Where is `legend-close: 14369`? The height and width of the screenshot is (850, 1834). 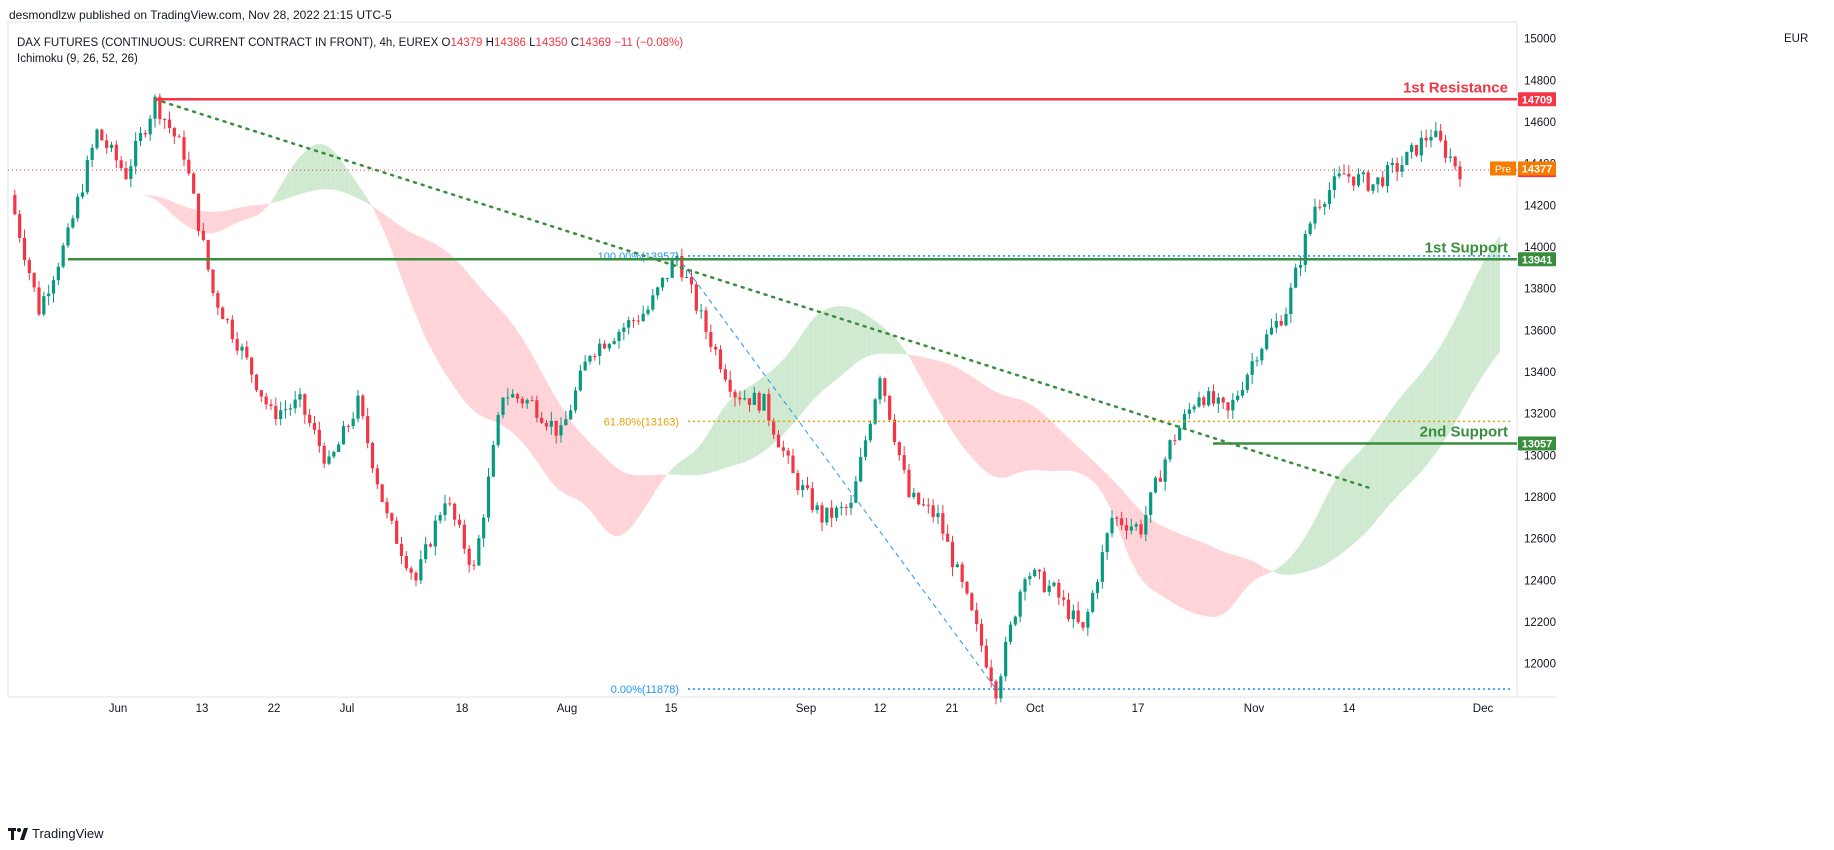
legend-close: 14369 is located at coordinates (595, 43).